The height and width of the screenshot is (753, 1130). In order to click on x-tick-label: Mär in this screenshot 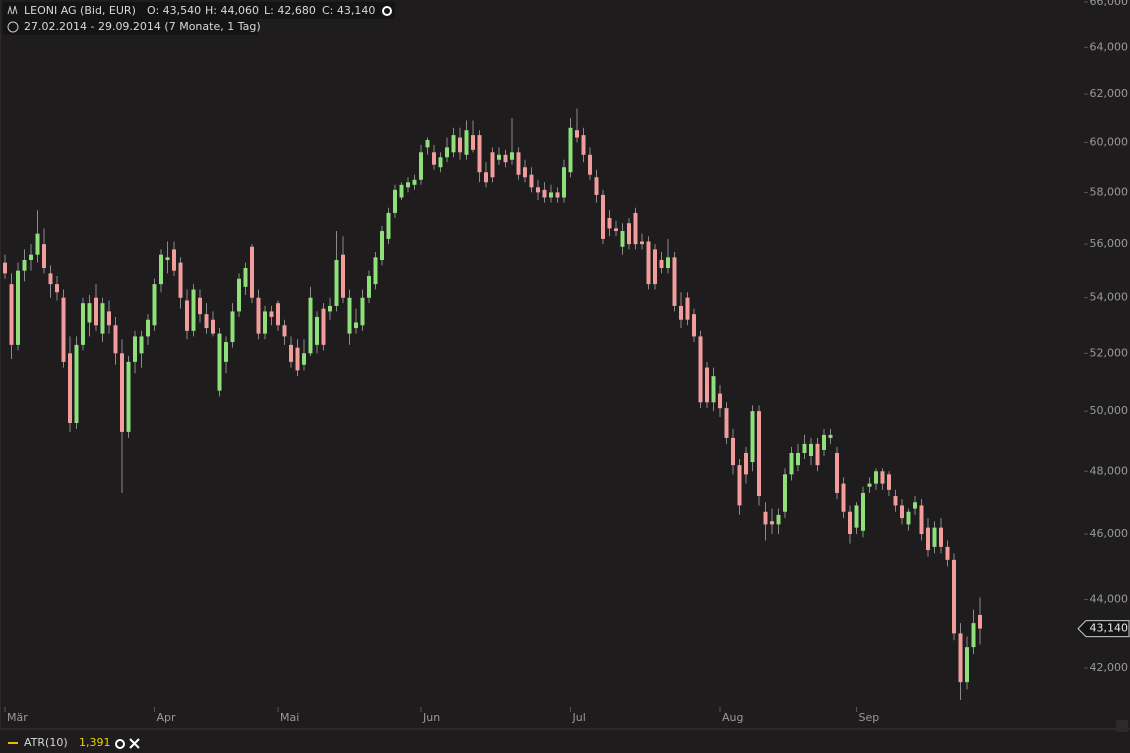, I will do `click(17, 717)`.